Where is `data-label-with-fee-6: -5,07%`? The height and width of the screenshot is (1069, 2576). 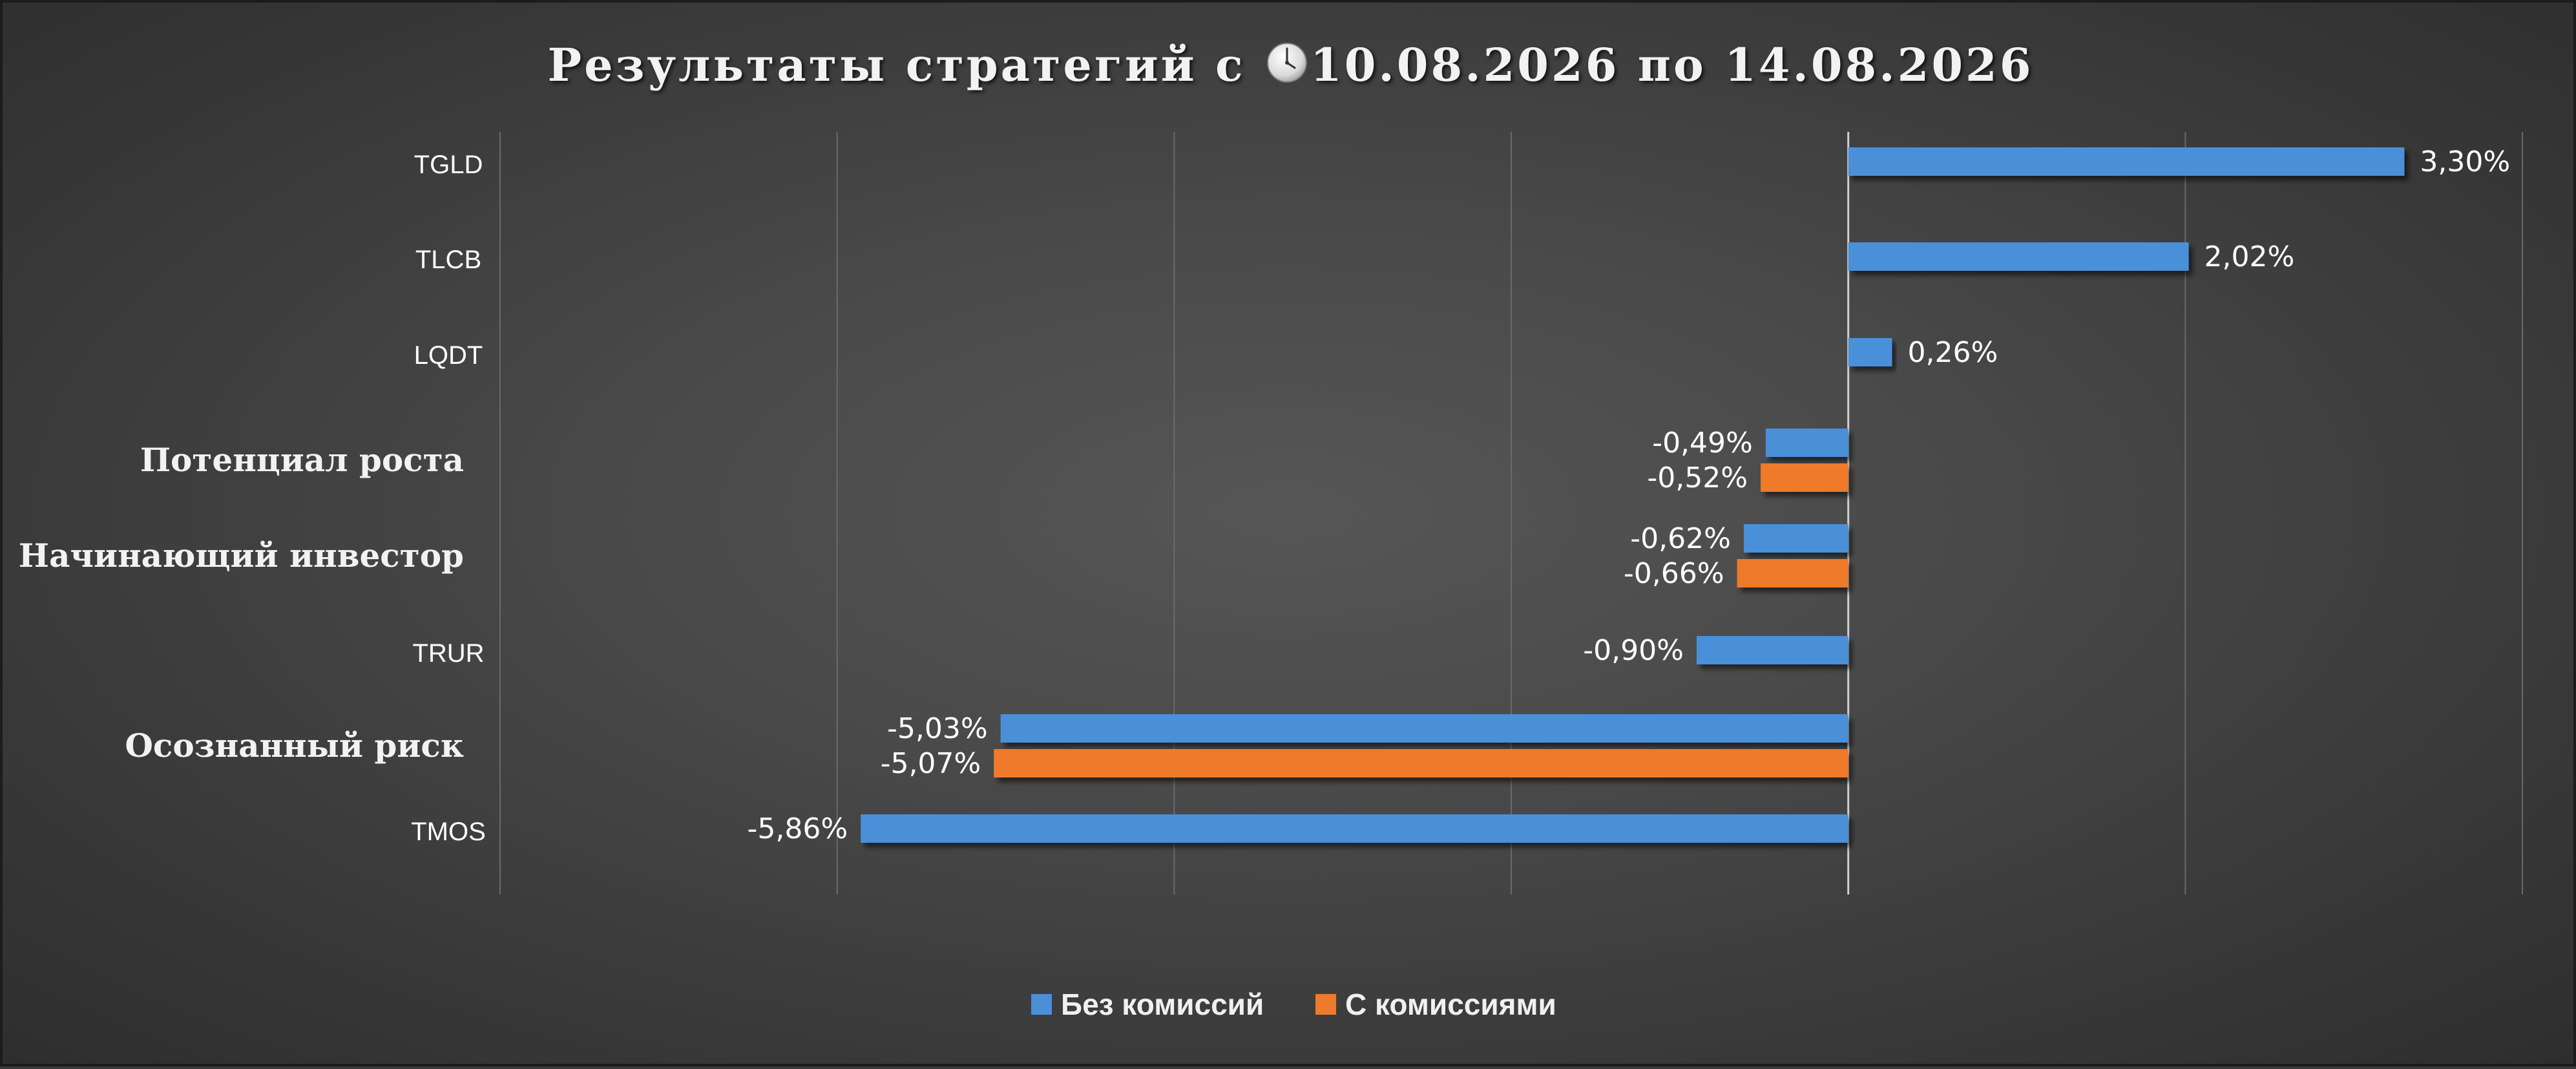
data-label-with-fee-6: -5,07% is located at coordinates (931, 764).